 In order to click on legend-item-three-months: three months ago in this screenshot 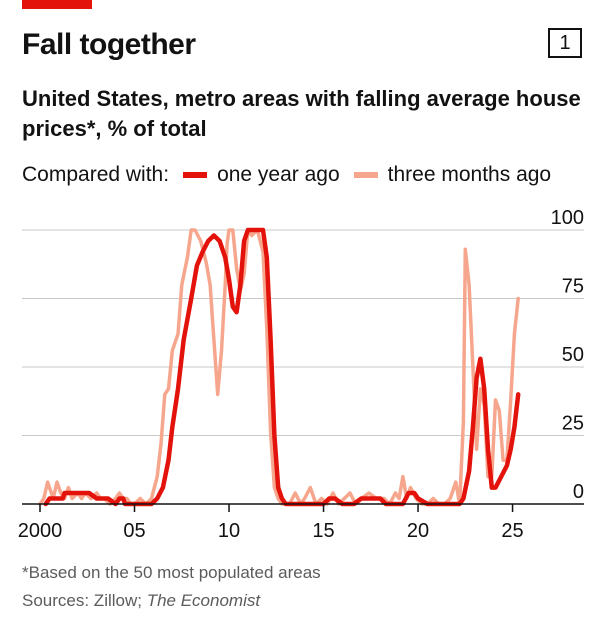, I will do `click(469, 174)`.